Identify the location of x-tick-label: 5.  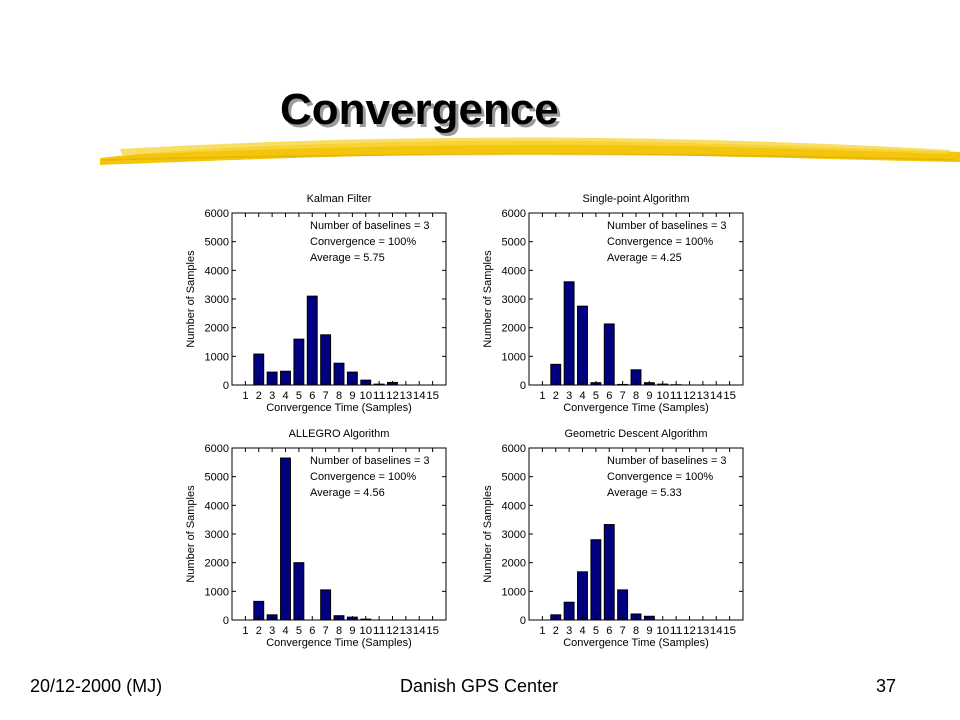
(299, 396).